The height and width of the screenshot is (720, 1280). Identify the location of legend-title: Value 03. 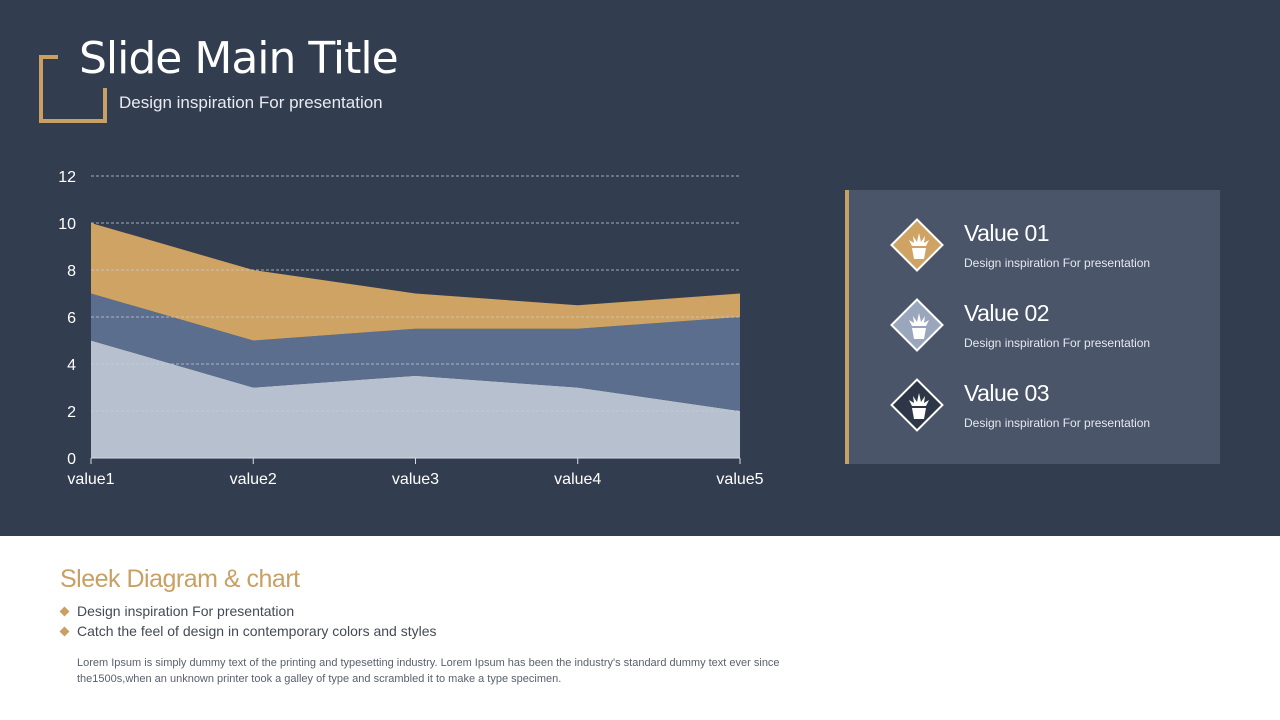
(1007, 393).